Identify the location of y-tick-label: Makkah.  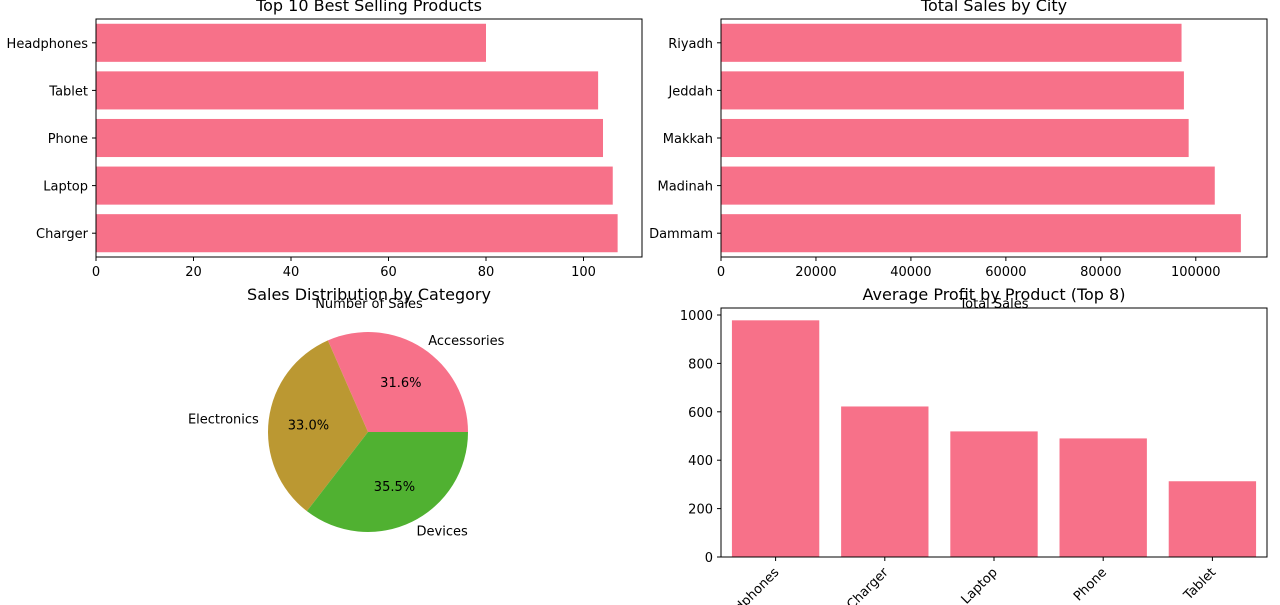
(688, 139).